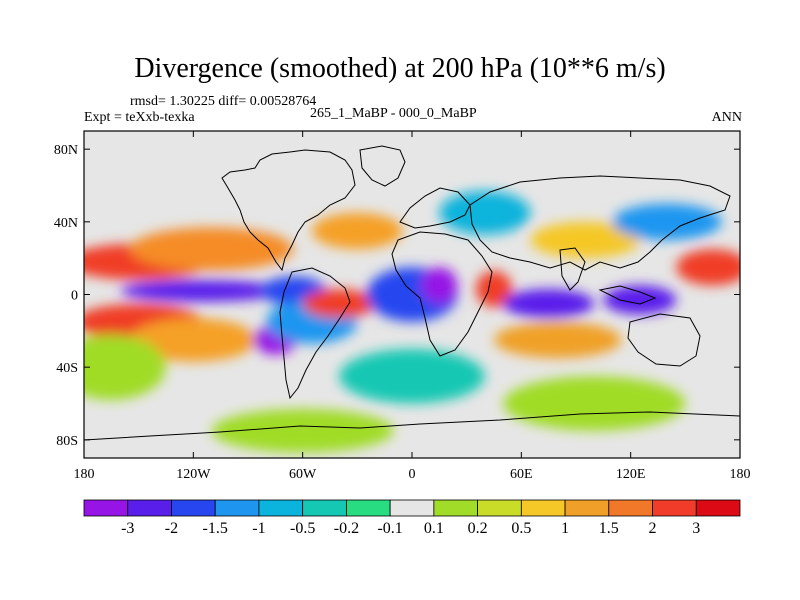 The width and height of the screenshot is (800, 600). I want to click on coastline-india, so click(572, 269).